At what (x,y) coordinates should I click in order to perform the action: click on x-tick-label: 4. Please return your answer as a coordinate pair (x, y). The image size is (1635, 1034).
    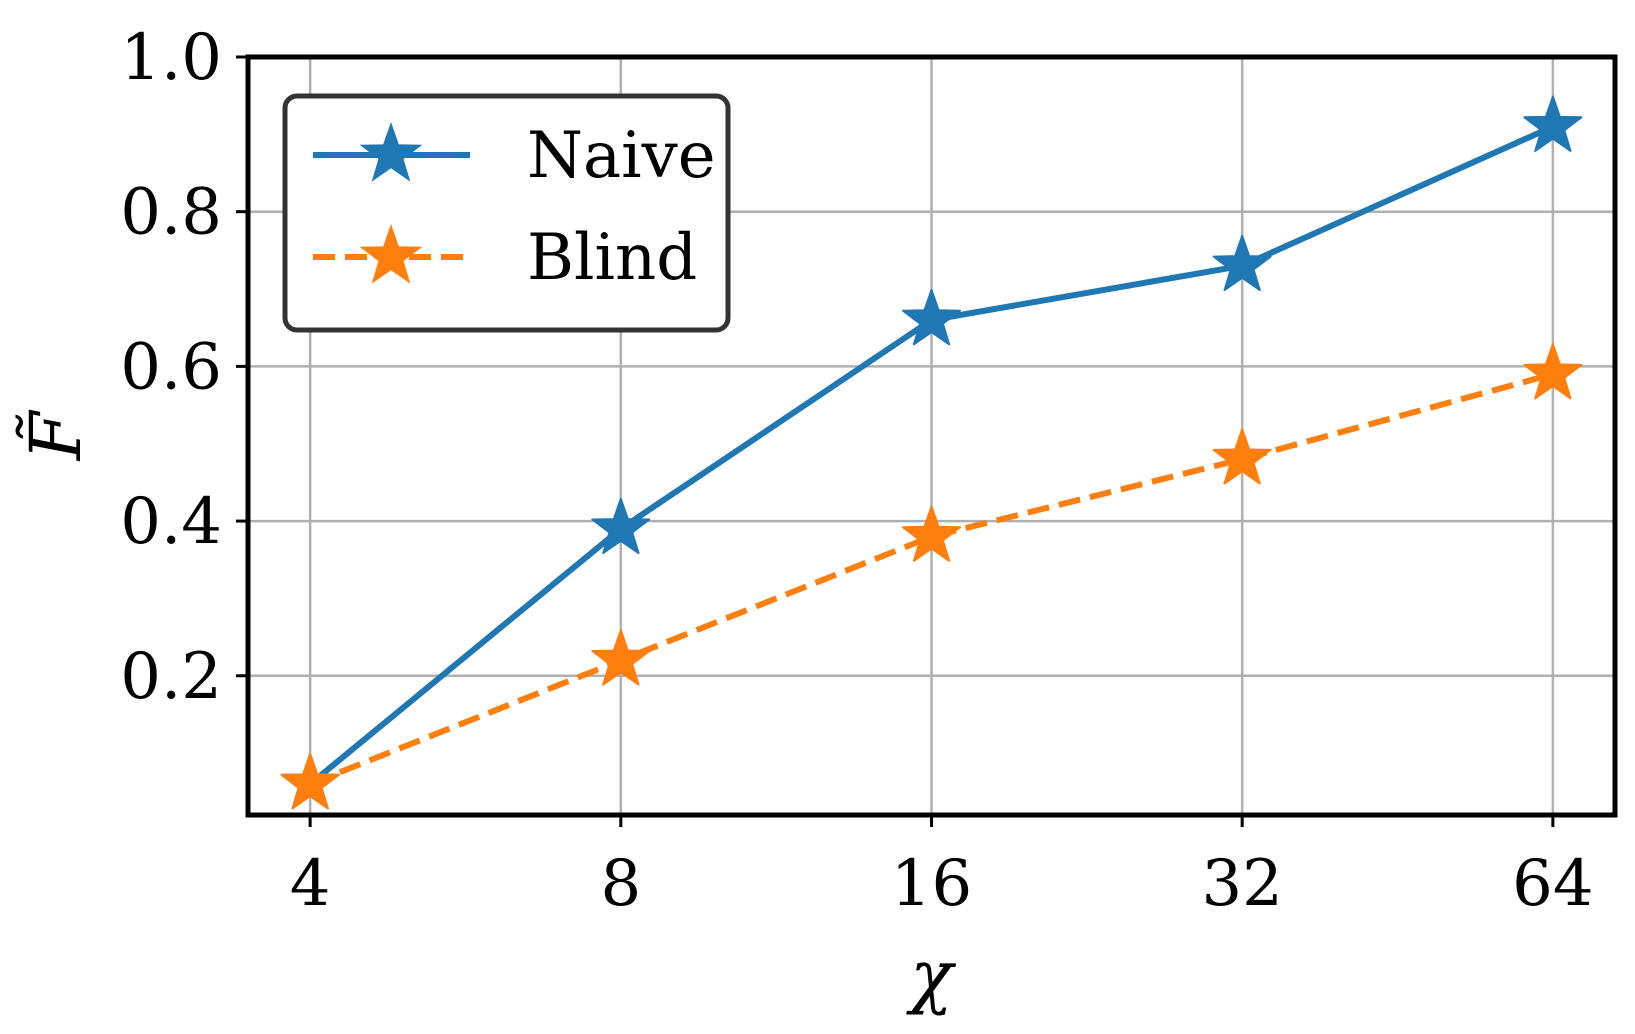
    Looking at the image, I should click on (310, 884).